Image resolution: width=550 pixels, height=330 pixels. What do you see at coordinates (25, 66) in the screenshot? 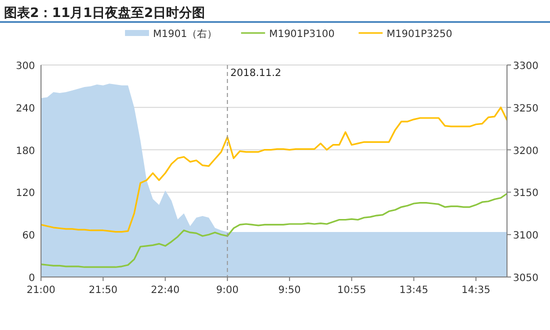
I see `y-tick-label: 300` at bounding box center [25, 66].